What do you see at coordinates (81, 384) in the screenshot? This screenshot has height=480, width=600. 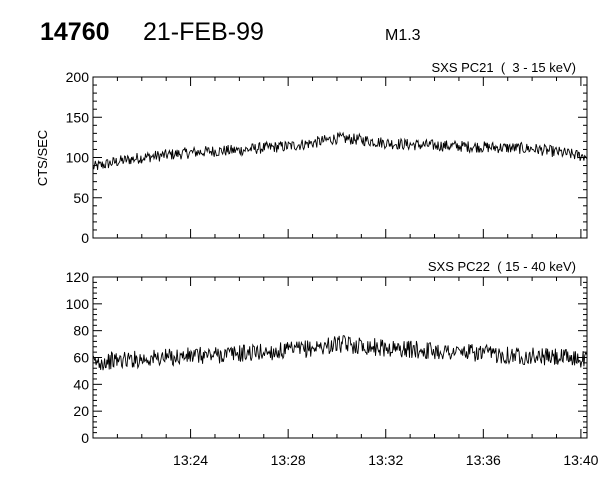 I see `ytick-label: 40` at bounding box center [81, 384].